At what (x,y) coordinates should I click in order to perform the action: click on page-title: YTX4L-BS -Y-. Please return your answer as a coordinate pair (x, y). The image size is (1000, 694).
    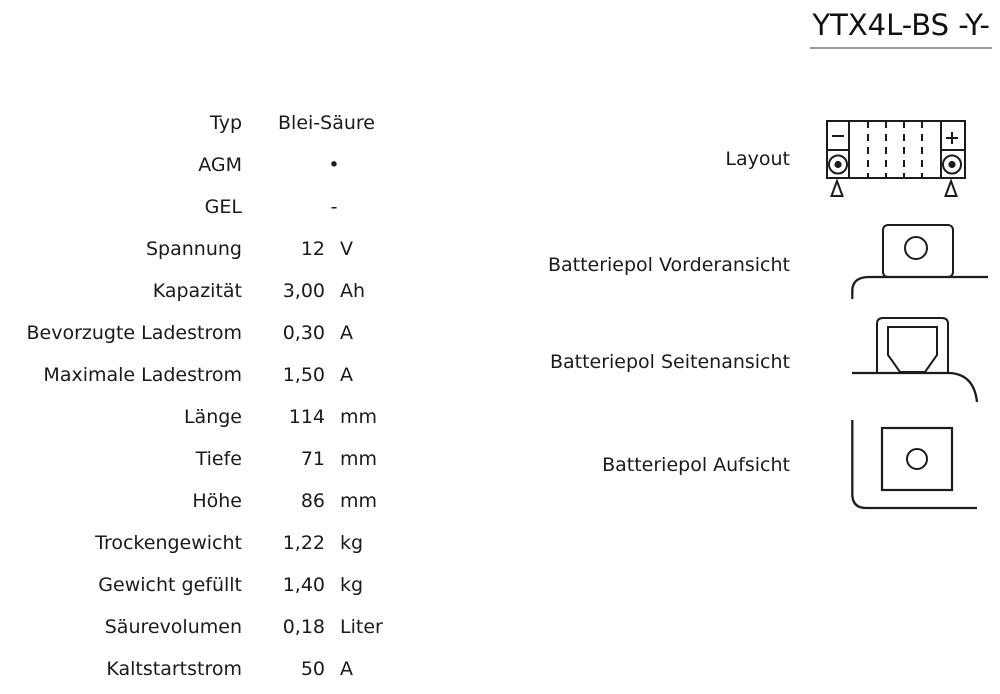
    Looking at the image, I should click on (901, 28).